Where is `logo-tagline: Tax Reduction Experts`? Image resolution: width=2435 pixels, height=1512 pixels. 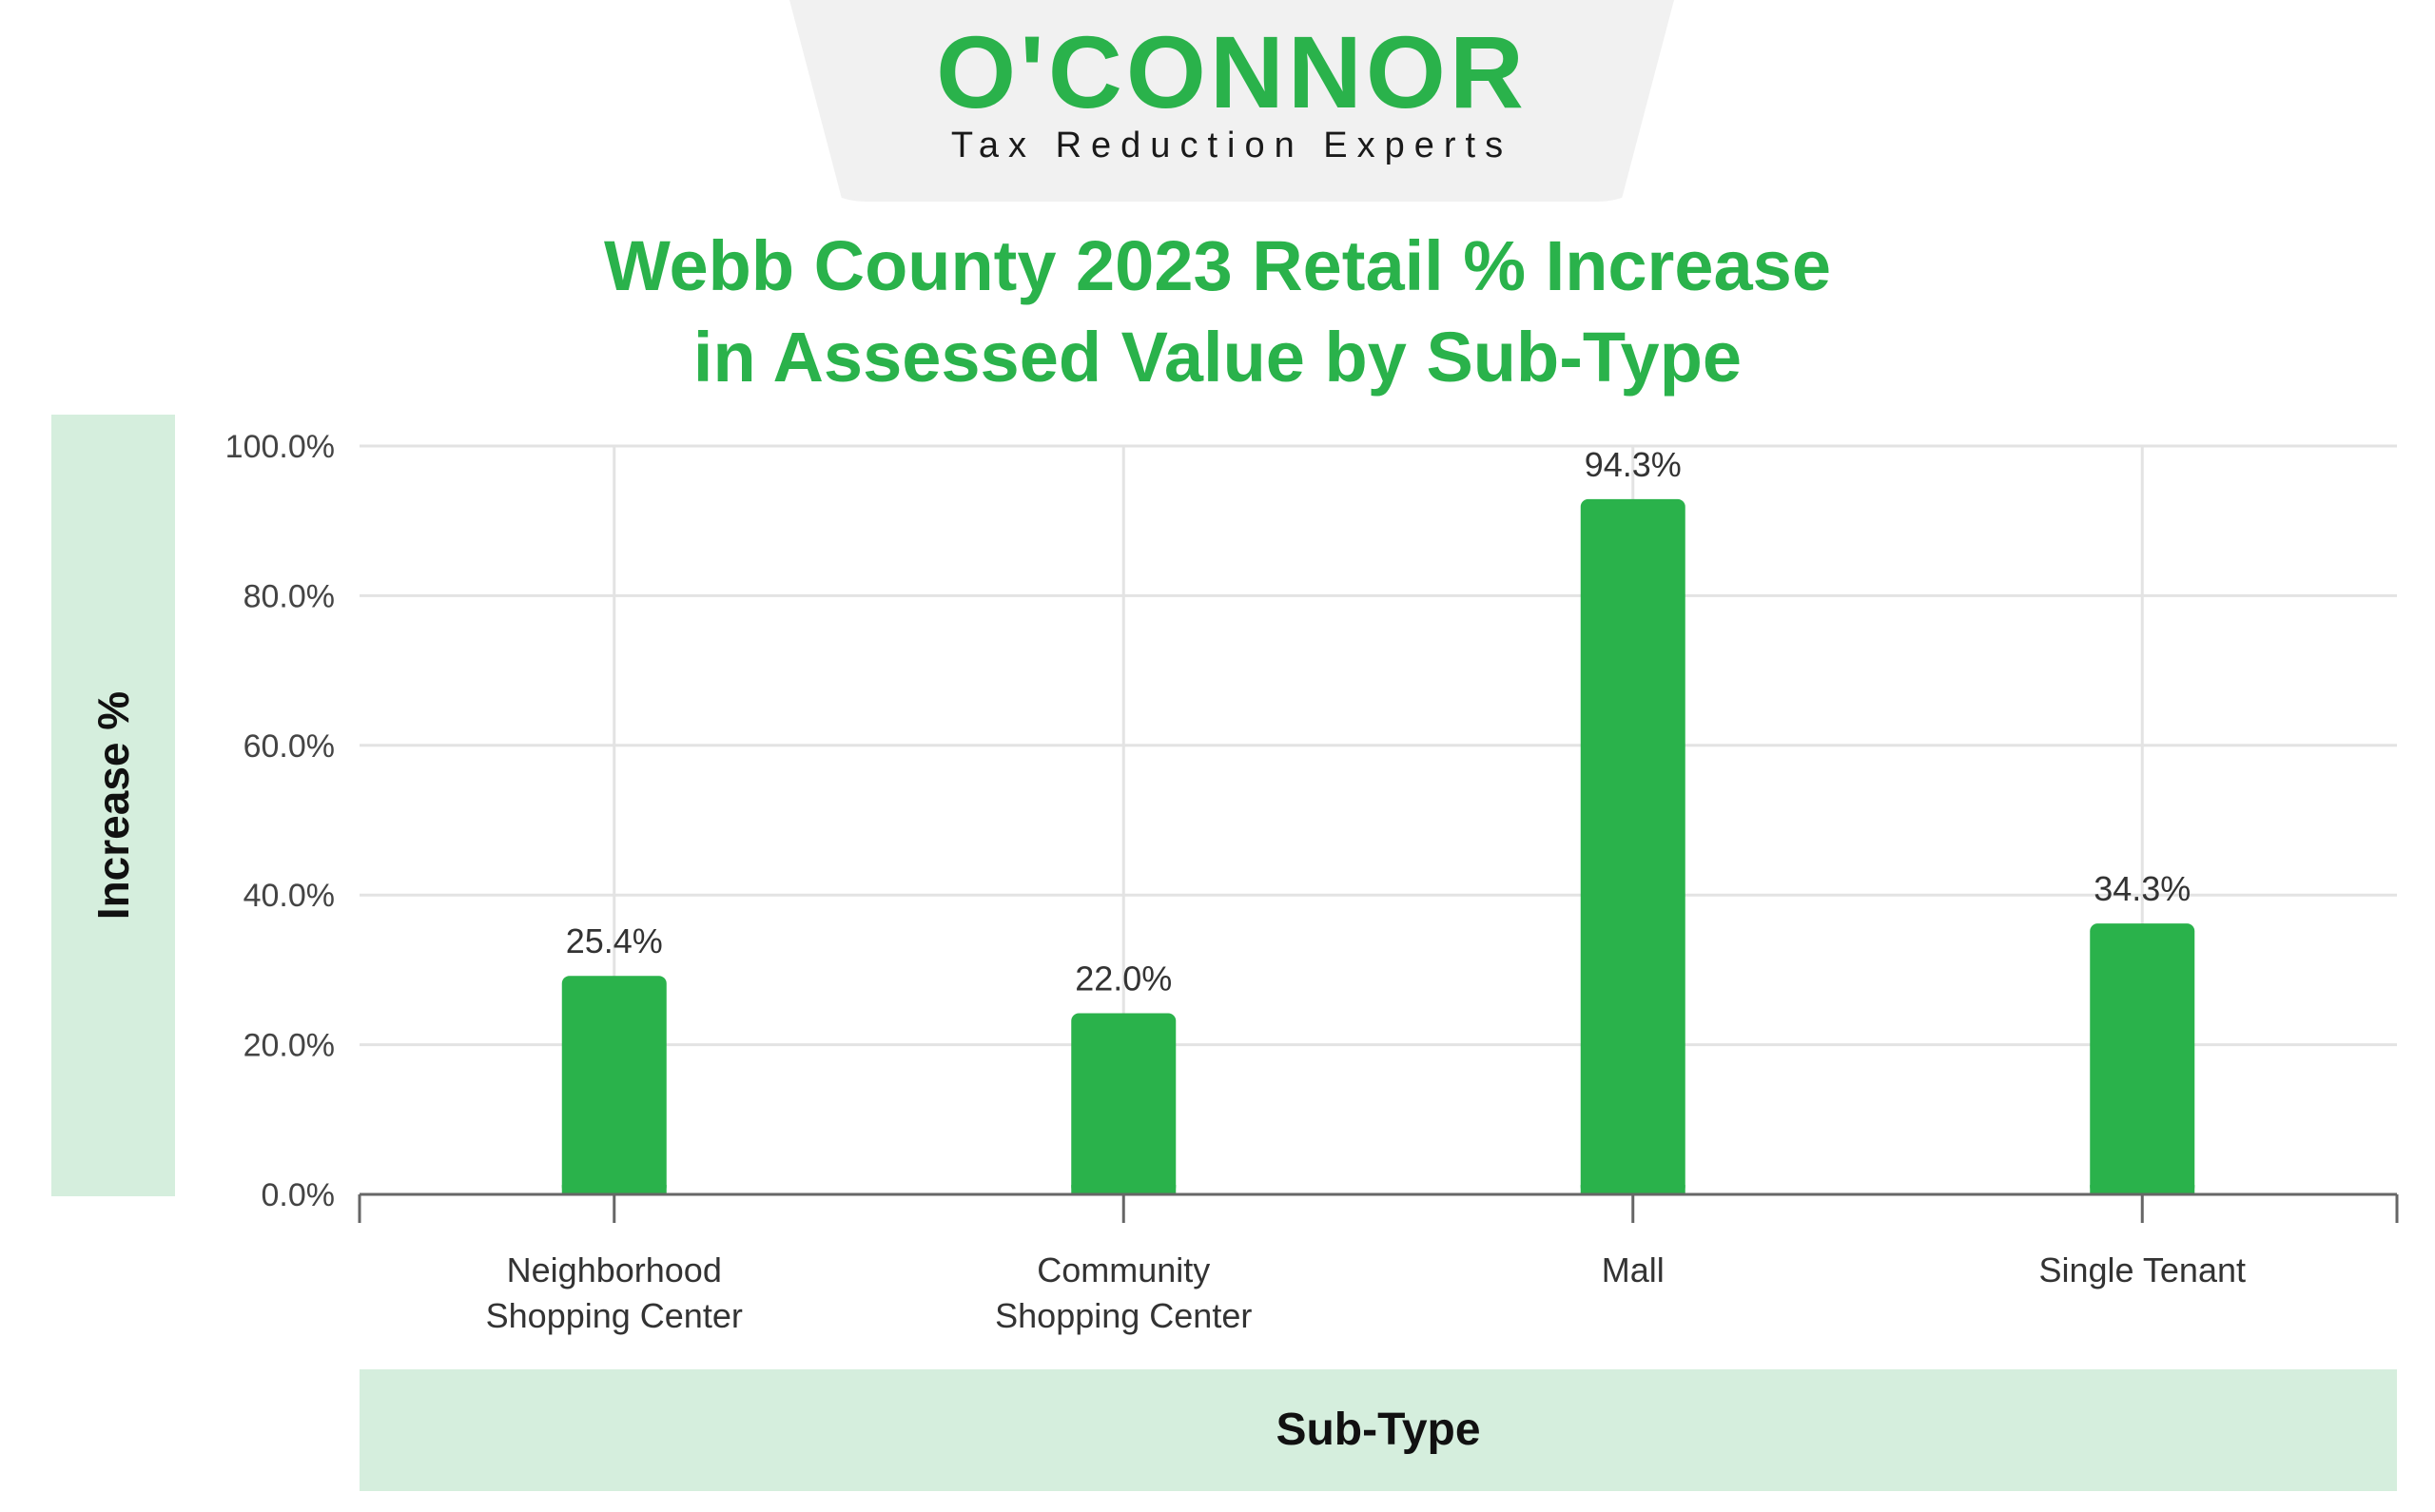
logo-tagline: Tax Reduction Experts is located at coordinates (1231, 145).